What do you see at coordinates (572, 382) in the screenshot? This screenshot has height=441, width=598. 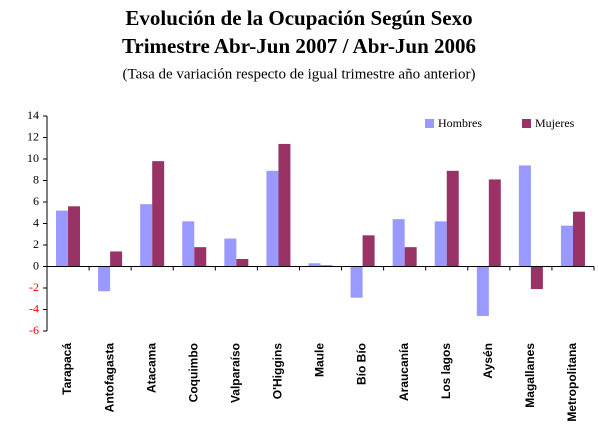 I see `x-tick-label: Metropolitana` at bounding box center [572, 382].